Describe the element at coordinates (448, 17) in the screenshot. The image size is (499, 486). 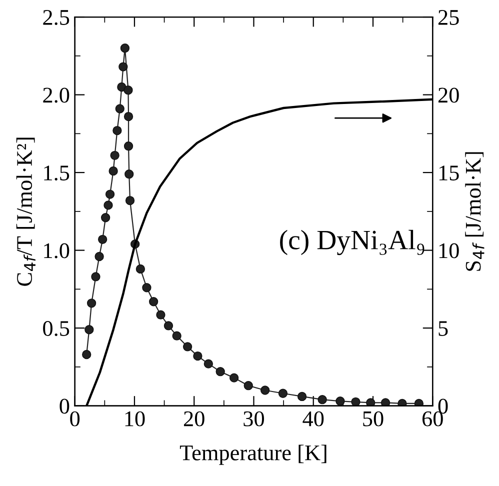
I see `y2-tick-label: 25` at that location.